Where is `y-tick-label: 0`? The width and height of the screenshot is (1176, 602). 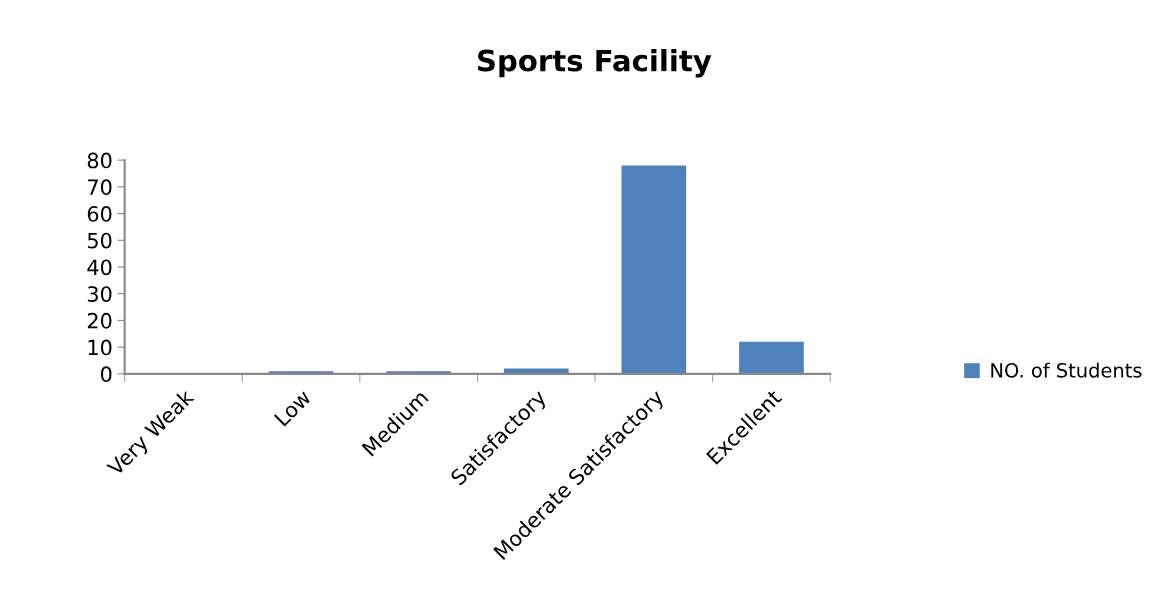
y-tick-label: 0 is located at coordinates (106, 374).